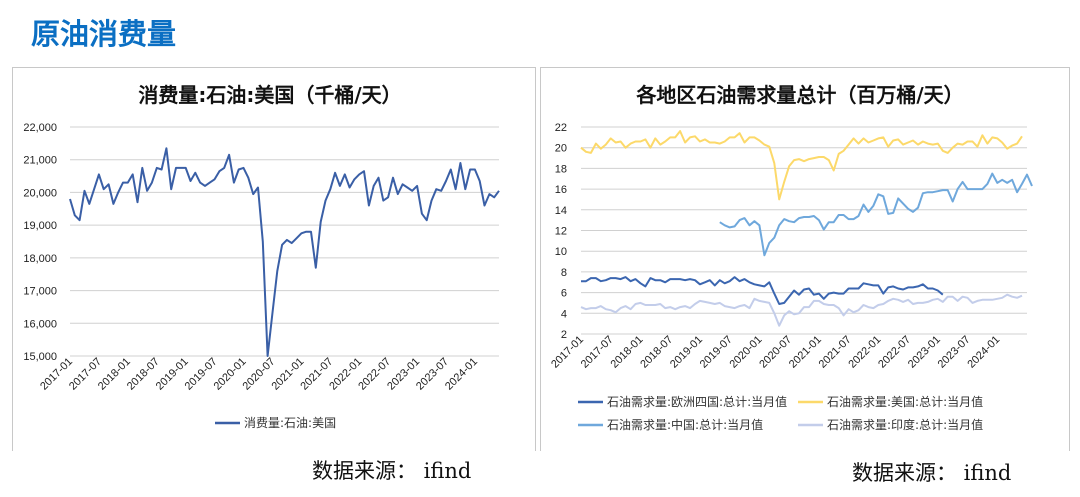 The height and width of the screenshot is (497, 1080). What do you see at coordinates (564, 314) in the screenshot?
I see `y-tick-label: 4` at bounding box center [564, 314].